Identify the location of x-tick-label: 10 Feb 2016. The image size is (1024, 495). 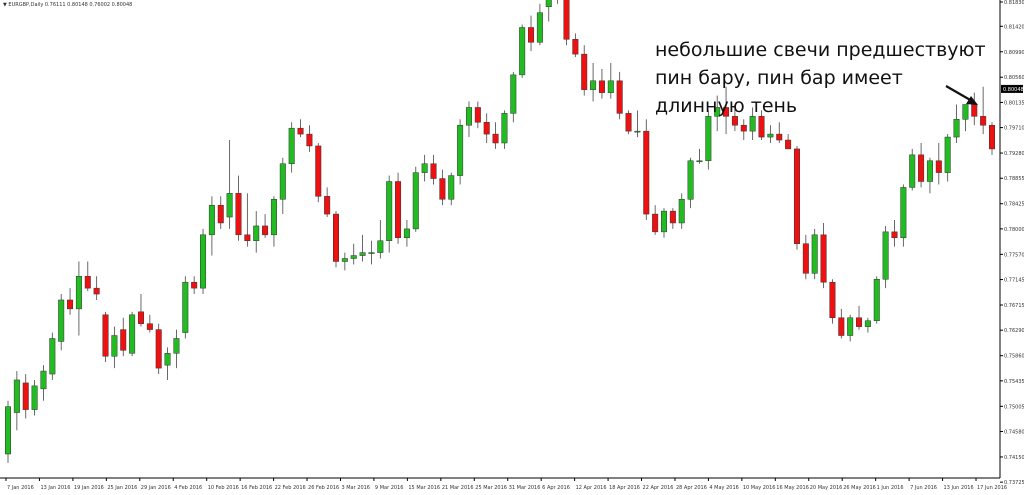
(223, 488).